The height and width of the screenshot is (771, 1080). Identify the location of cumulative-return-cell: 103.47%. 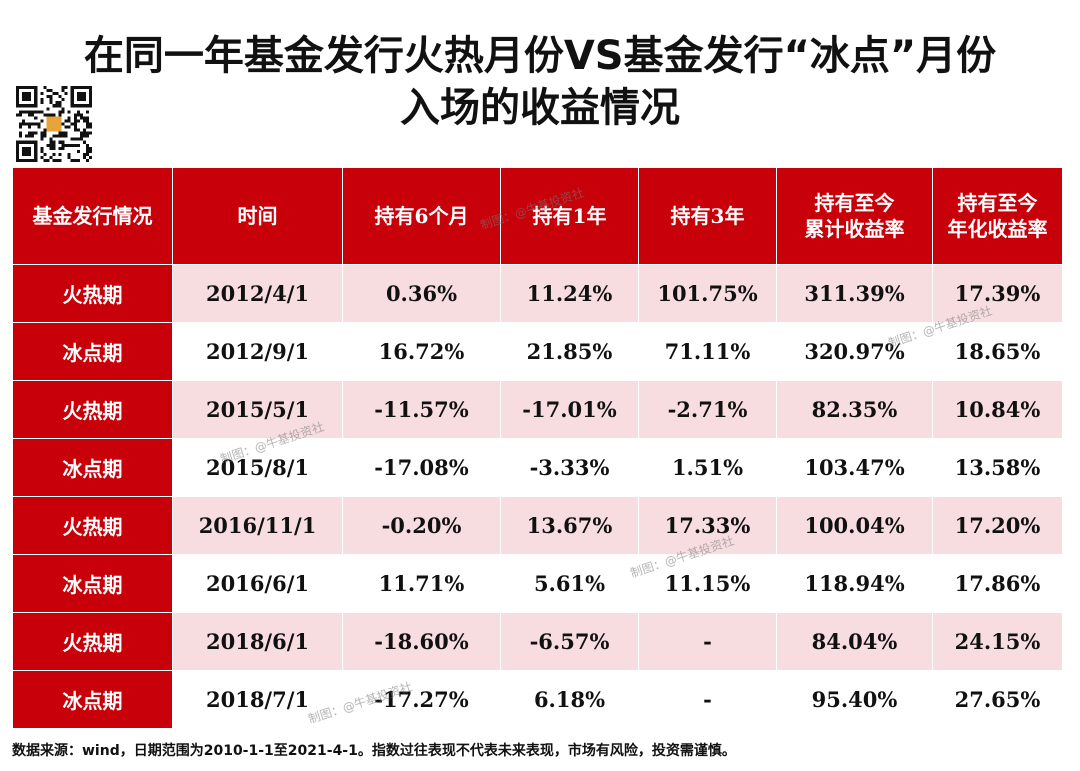
(854, 467).